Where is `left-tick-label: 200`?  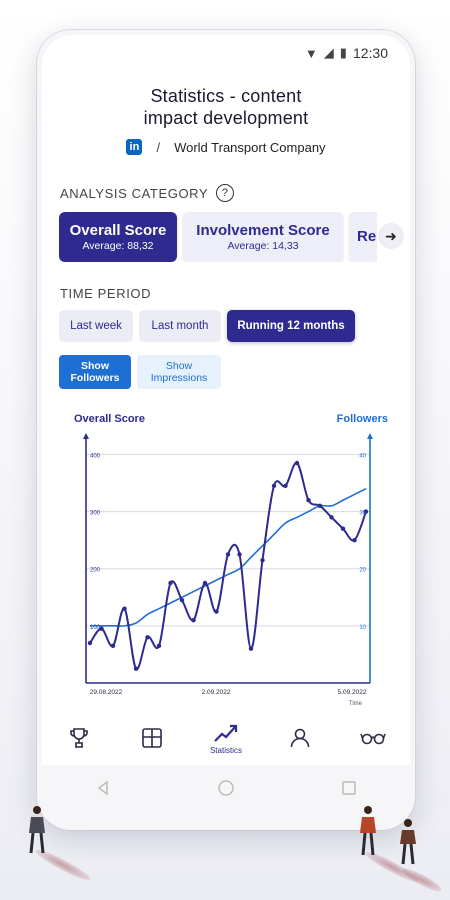
left-tick-label: 200 is located at coordinates (95, 571).